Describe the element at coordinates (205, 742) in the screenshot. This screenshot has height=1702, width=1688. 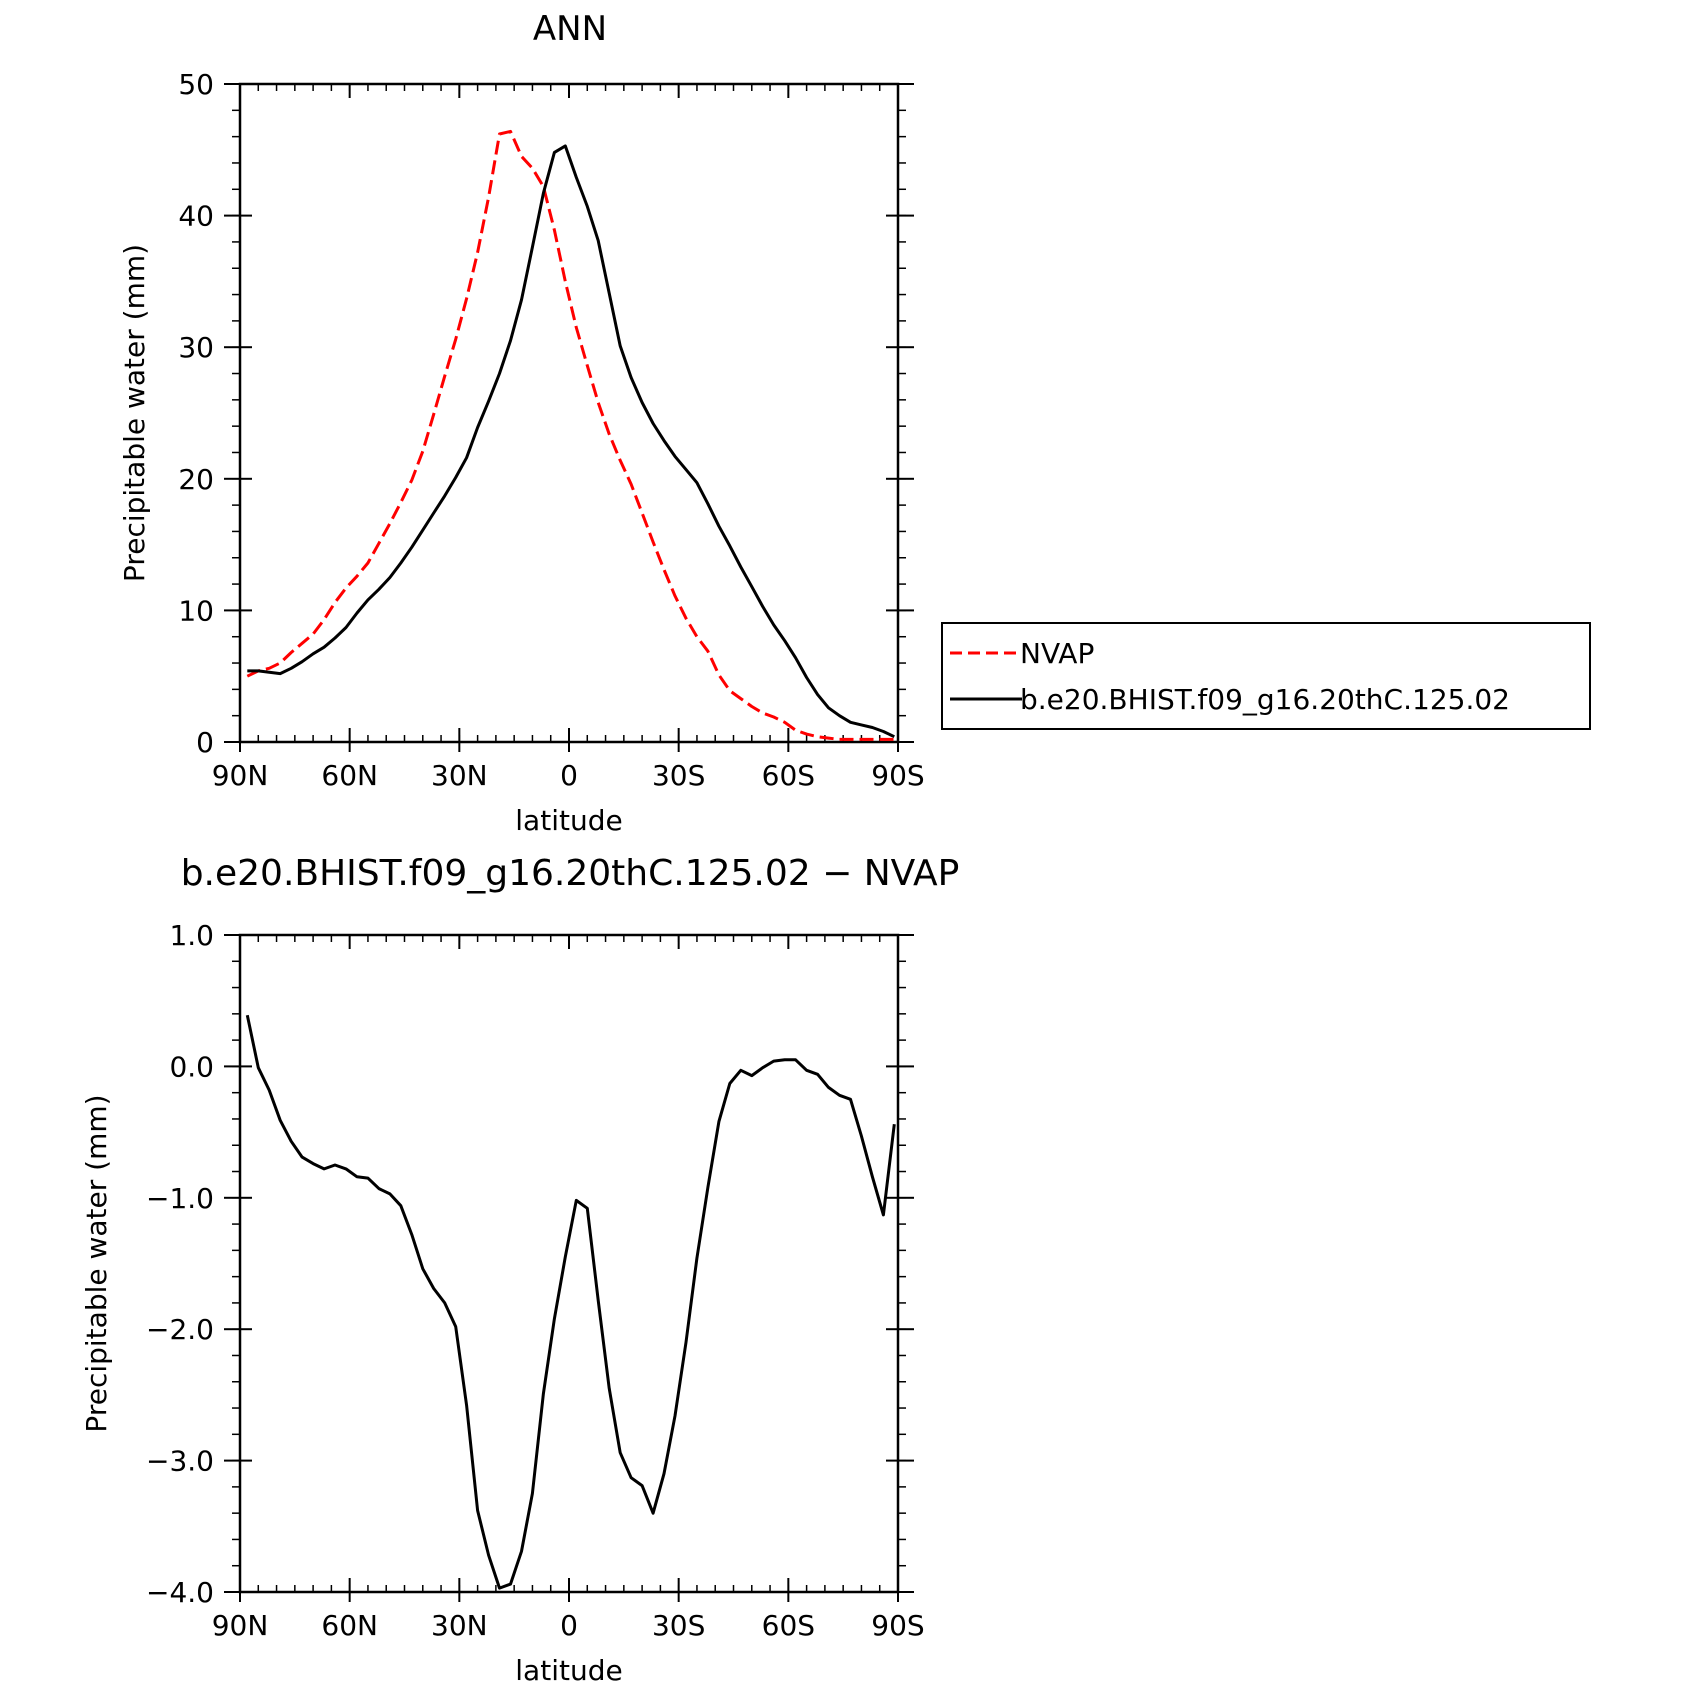
I see `y-tick-label: 0` at that location.